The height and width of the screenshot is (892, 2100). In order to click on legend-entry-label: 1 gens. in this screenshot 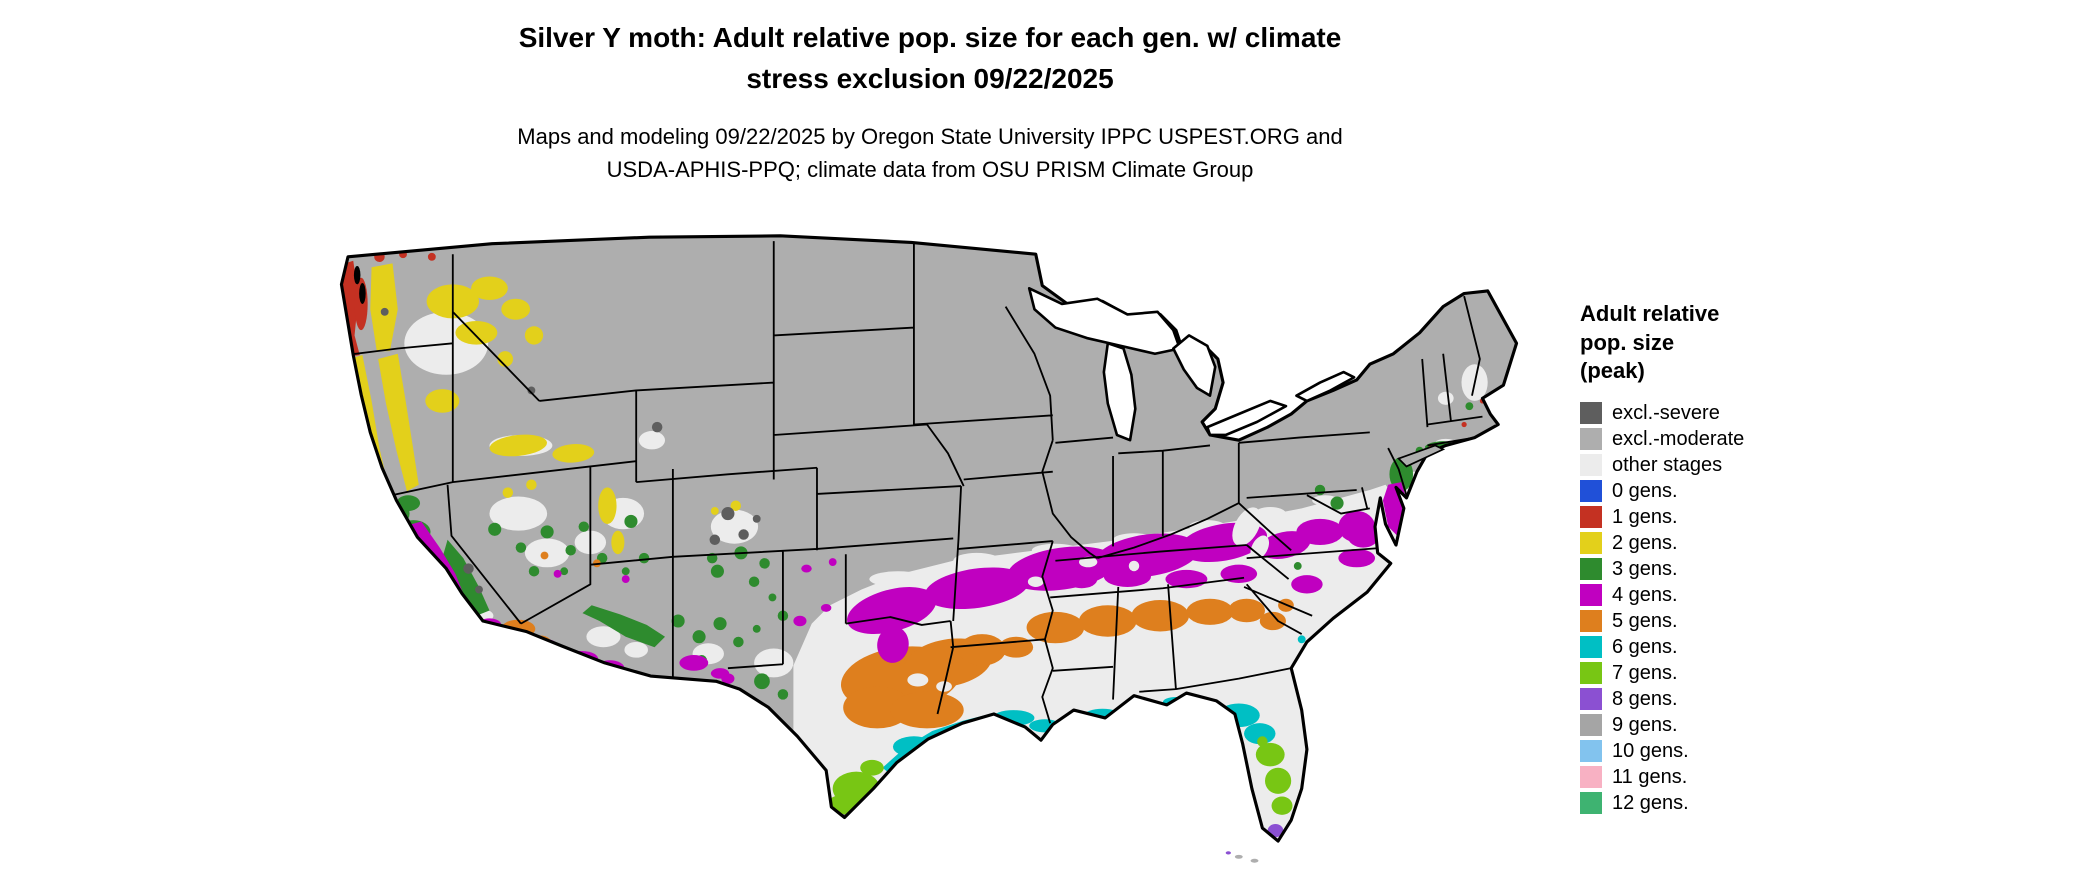, I will do `click(1645, 516)`.